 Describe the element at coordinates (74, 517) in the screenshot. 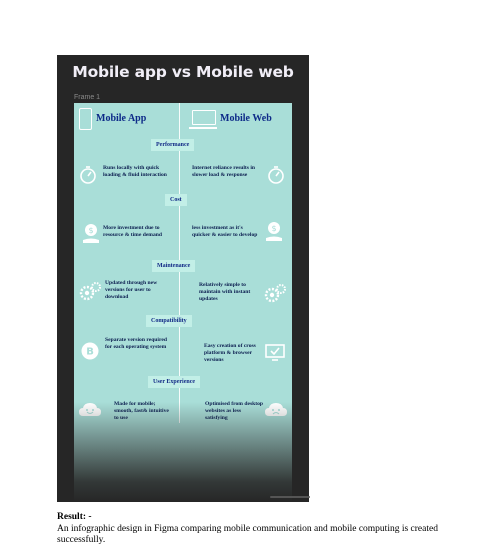

I see `result-label: Result: -` at that location.